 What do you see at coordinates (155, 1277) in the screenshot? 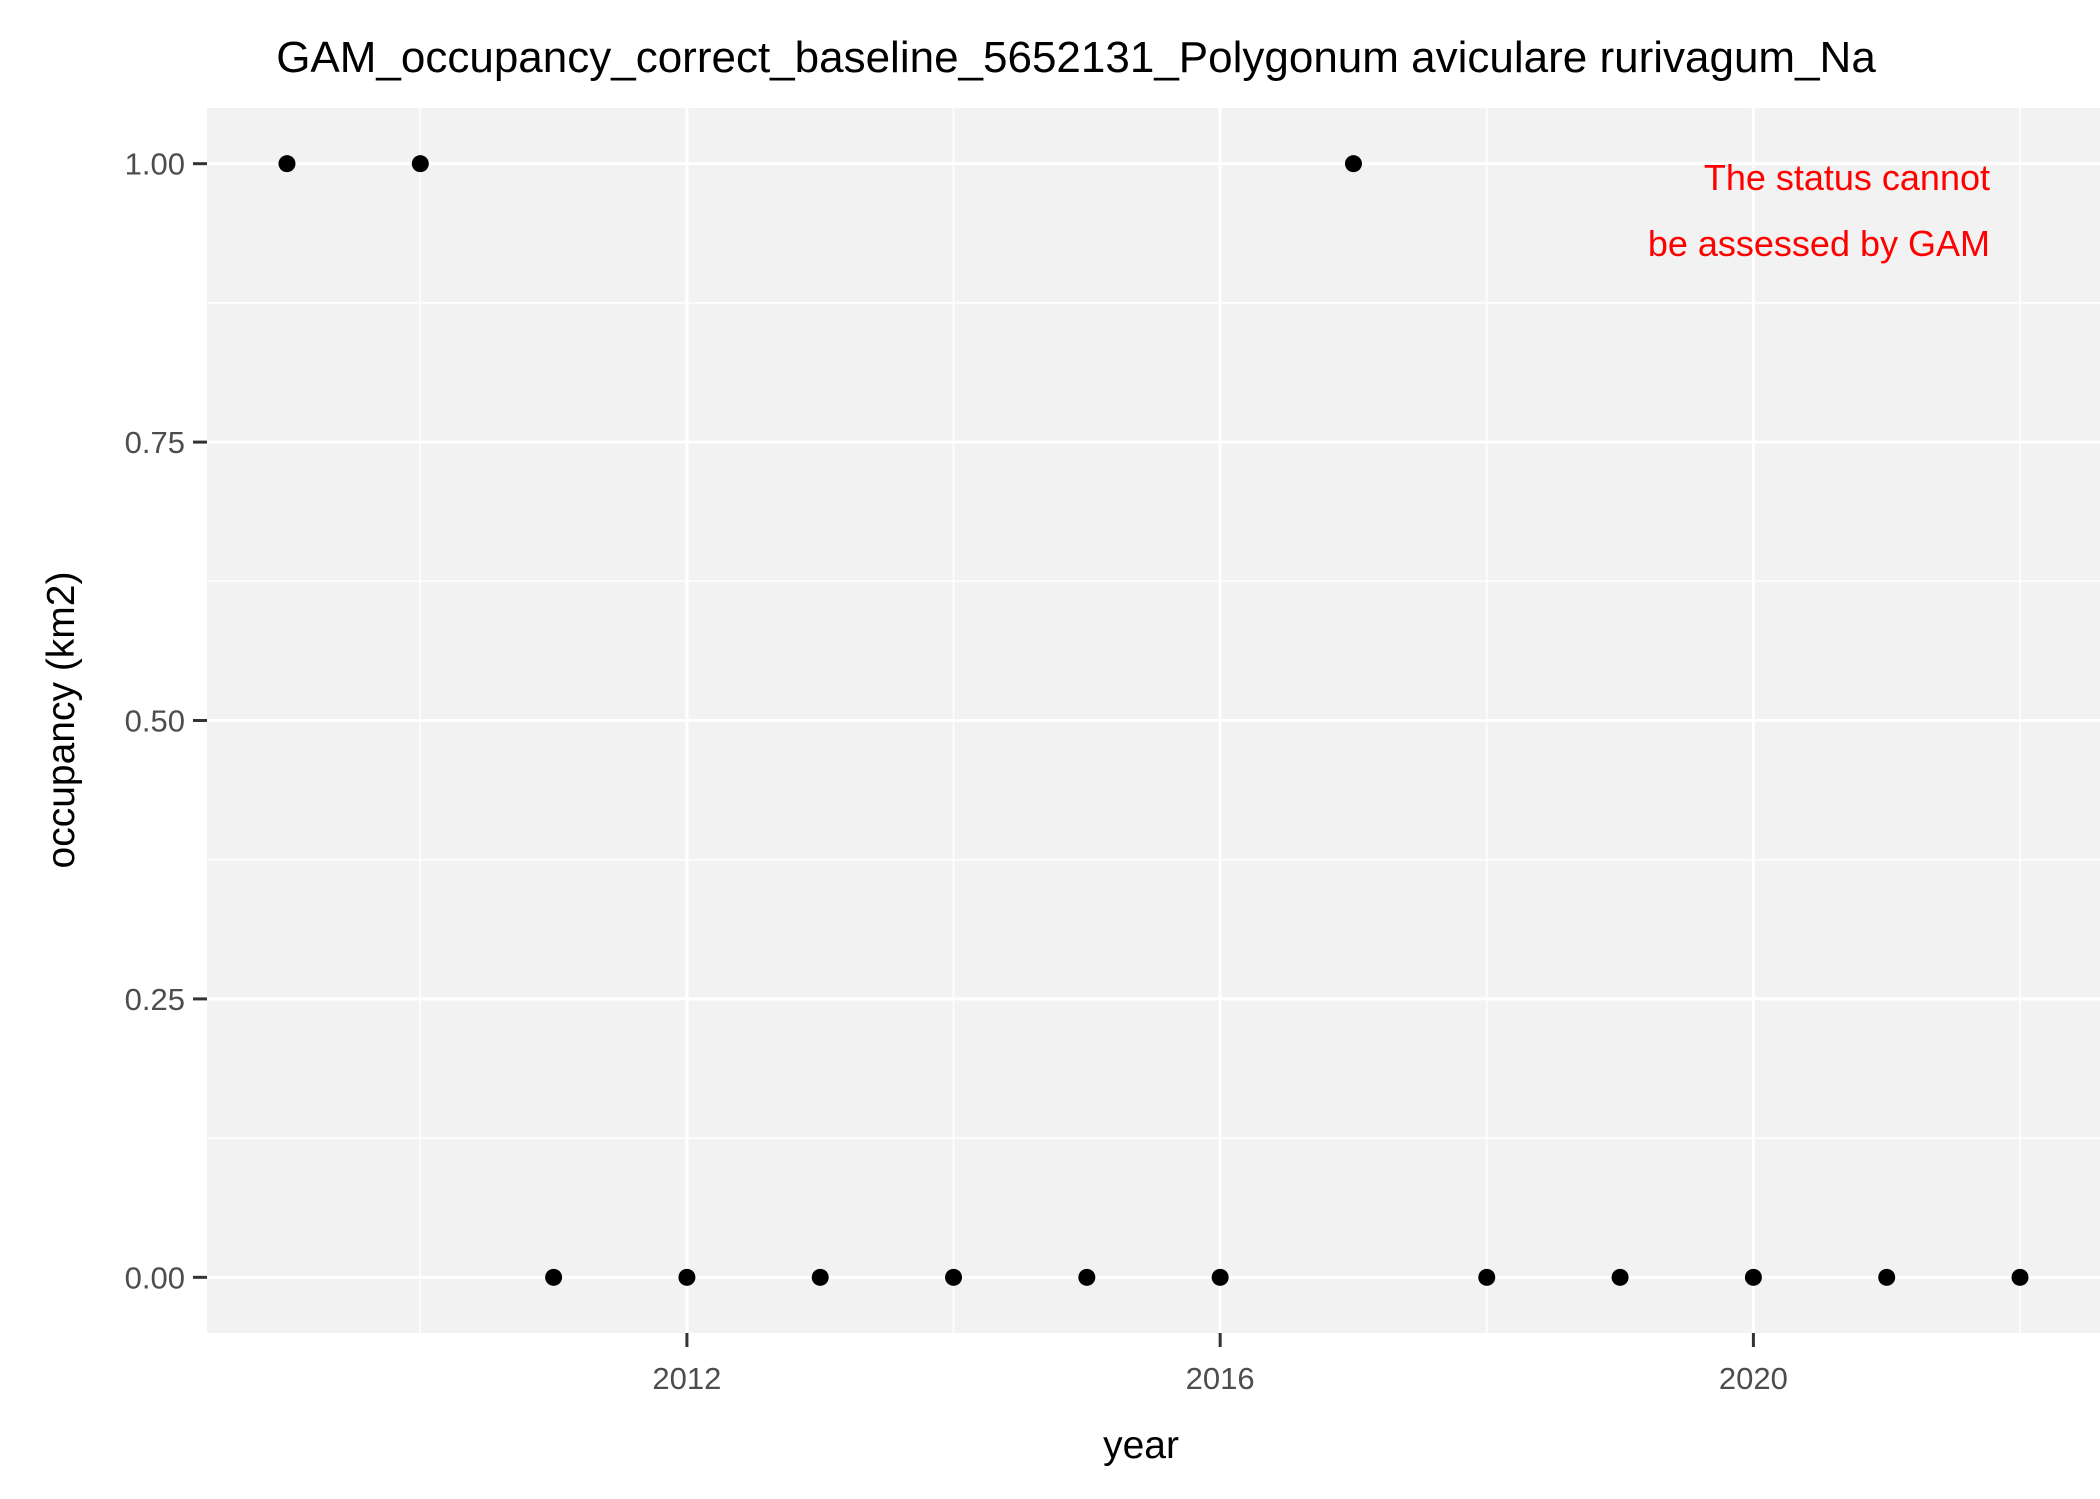
I see `y-tick-label: 0.00` at bounding box center [155, 1277].